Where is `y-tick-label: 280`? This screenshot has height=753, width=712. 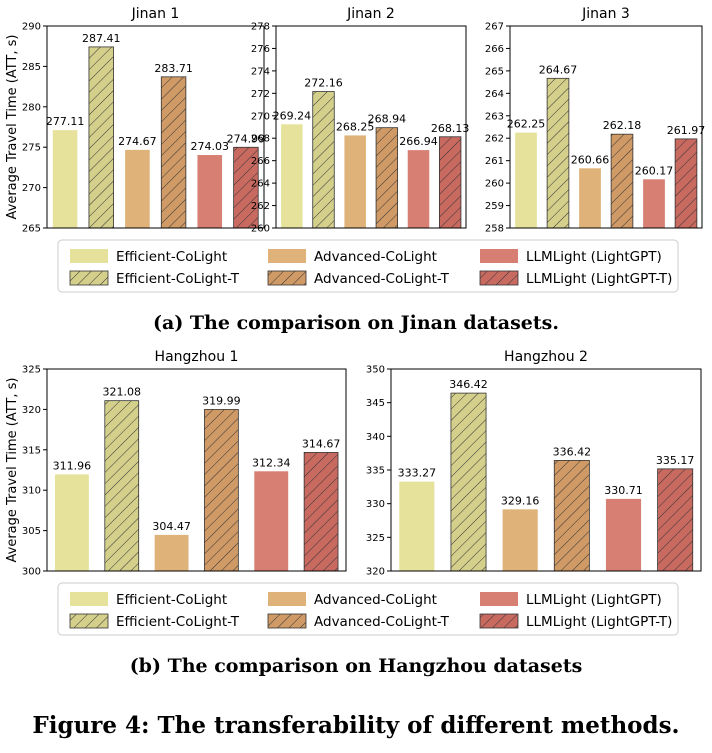 y-tick-label: 280 is located at coordinates (31, 107).